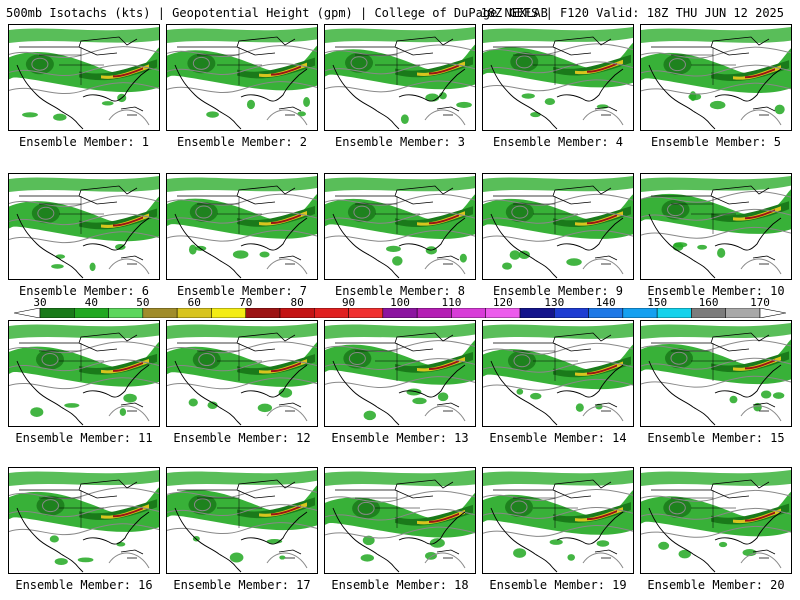 Image resolution: width=800 pixels, height=600 pixels. Describe the element at coordinates (129, 560) in the screenshot. I see `ridge-contour` at that location.